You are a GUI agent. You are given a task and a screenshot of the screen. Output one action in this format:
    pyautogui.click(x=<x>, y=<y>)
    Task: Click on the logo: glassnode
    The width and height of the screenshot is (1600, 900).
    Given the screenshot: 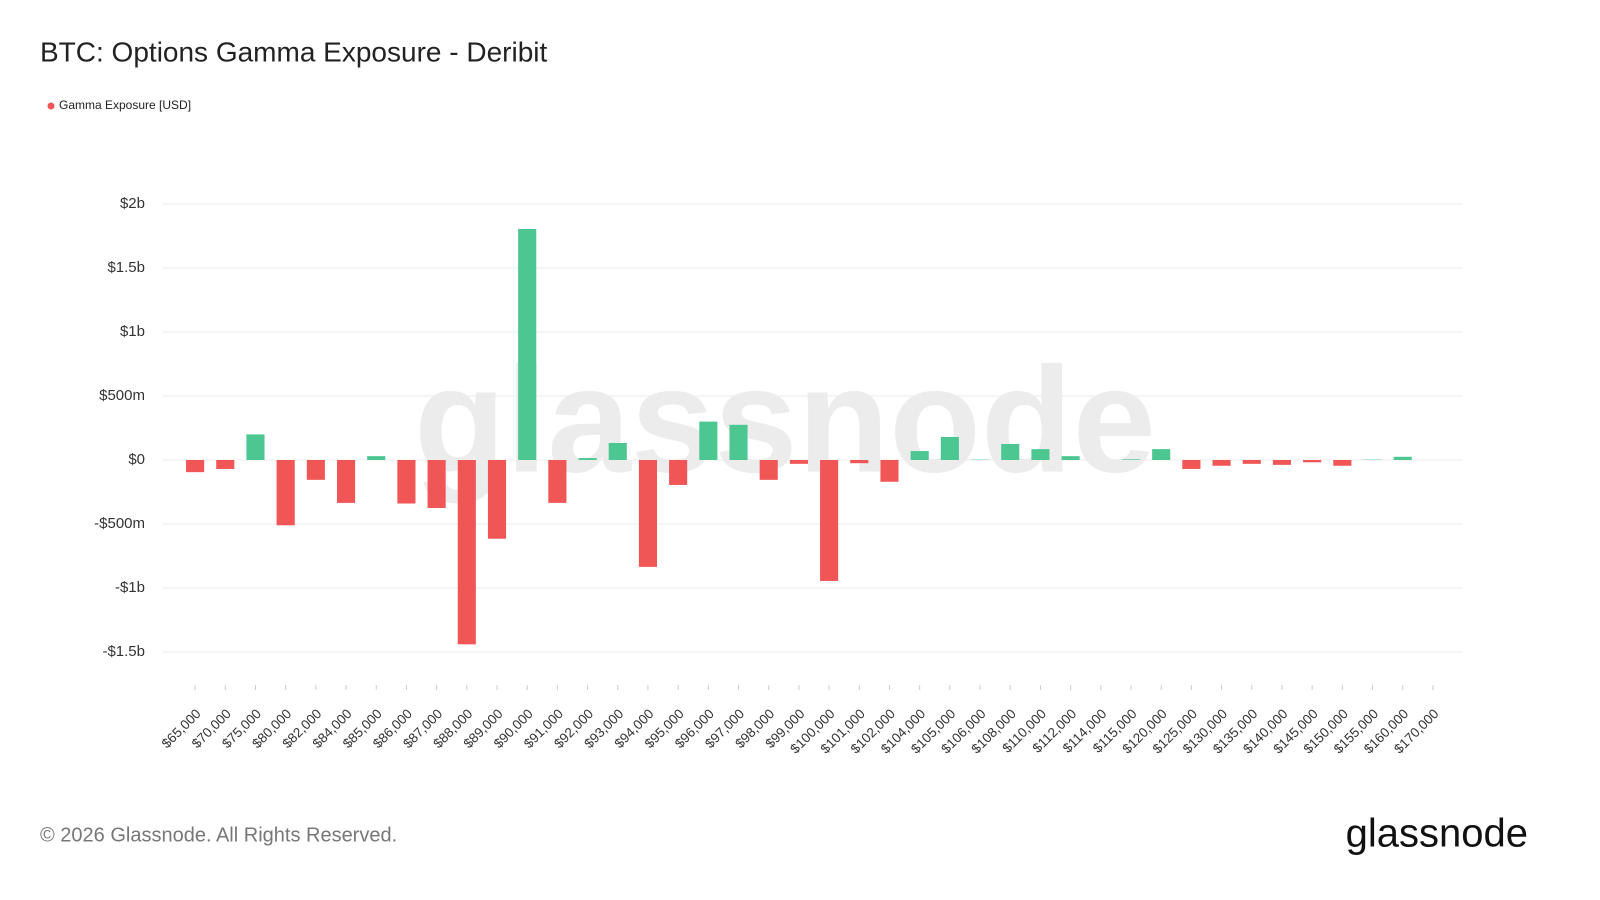 What is the action you would take?
    pyautogui.click(x=1437, y=834)
    